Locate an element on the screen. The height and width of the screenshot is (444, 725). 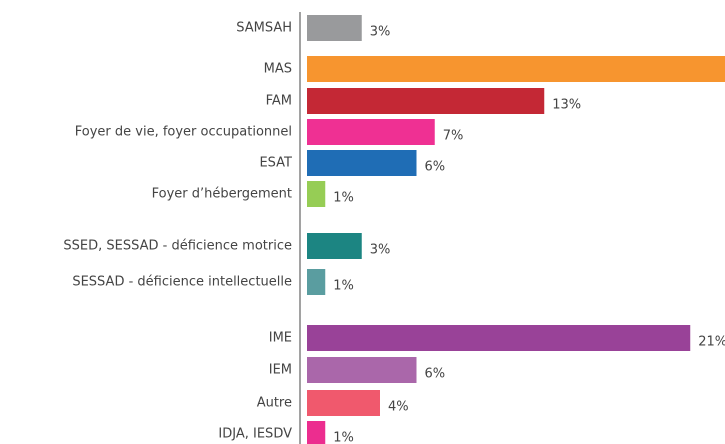
value-label: 7% is located at coordinates (453, 136).